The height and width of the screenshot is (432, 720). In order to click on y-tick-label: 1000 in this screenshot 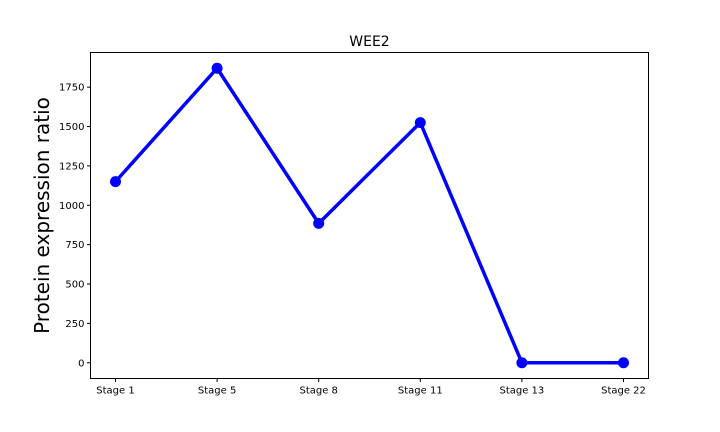, I will do `click(71, 206)`.